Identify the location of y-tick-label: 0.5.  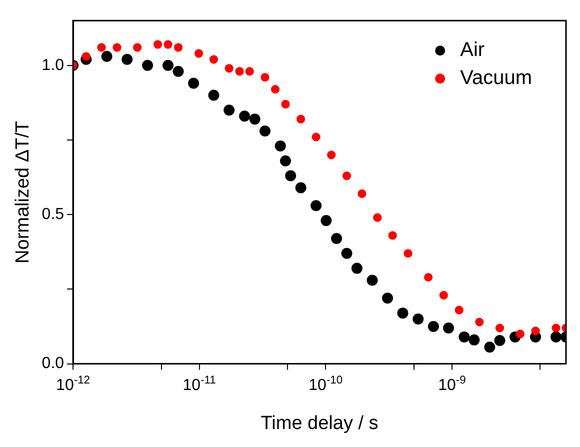
(53, 214).